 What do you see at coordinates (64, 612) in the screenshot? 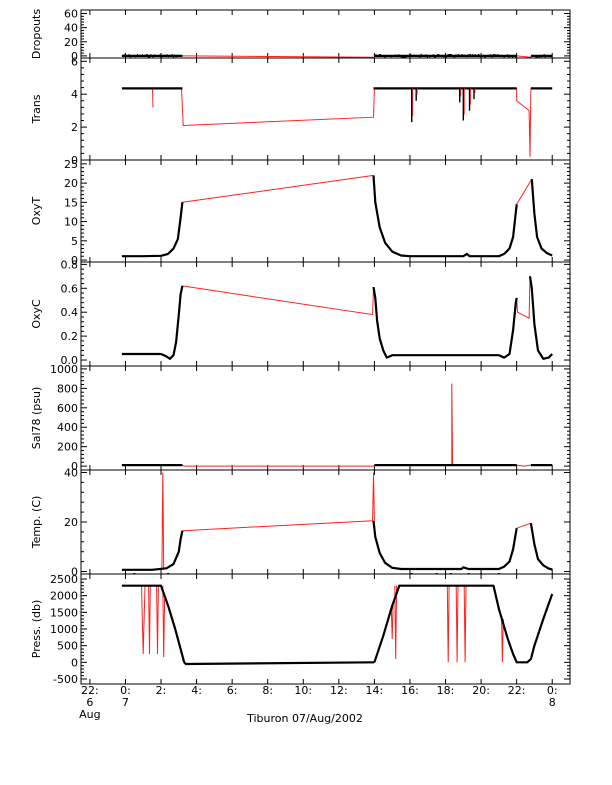
I see `y-tick-label: 1500` at bounding box center [64, 612].